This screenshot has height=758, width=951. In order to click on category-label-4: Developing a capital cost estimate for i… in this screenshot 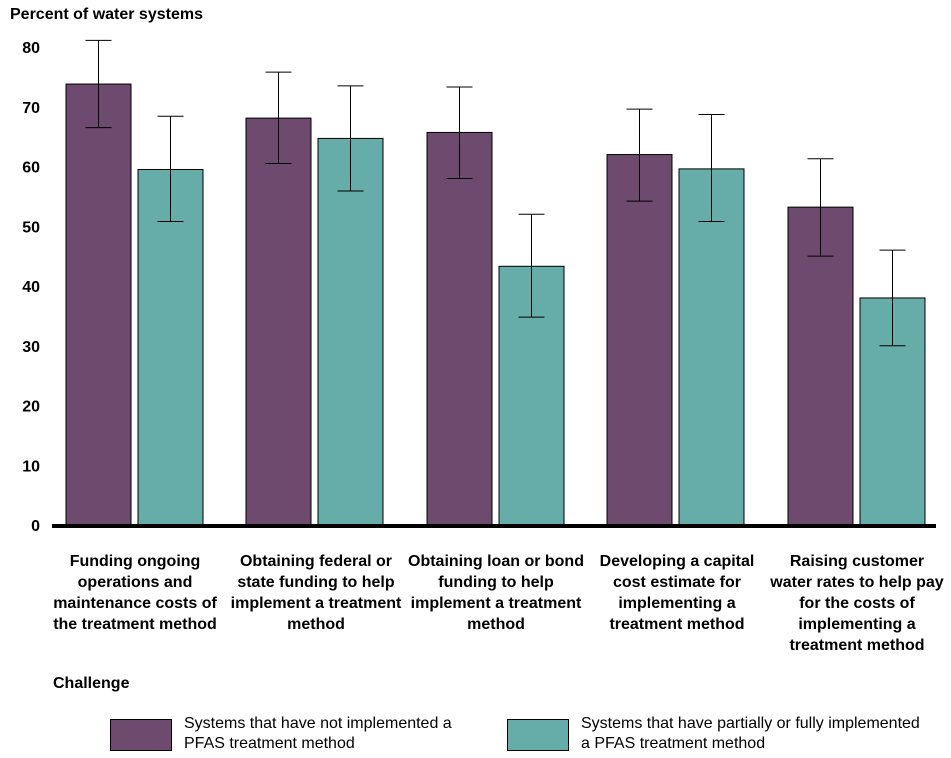, I will do `click(677, 593)`.